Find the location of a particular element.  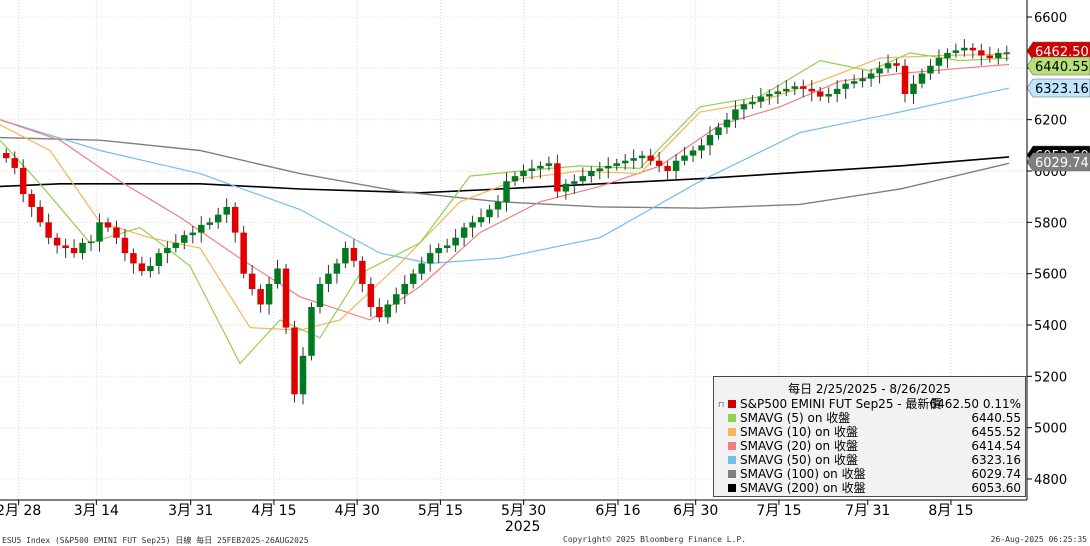

legend-marker-icon: ⊓ is located at coordinates (721, 404).